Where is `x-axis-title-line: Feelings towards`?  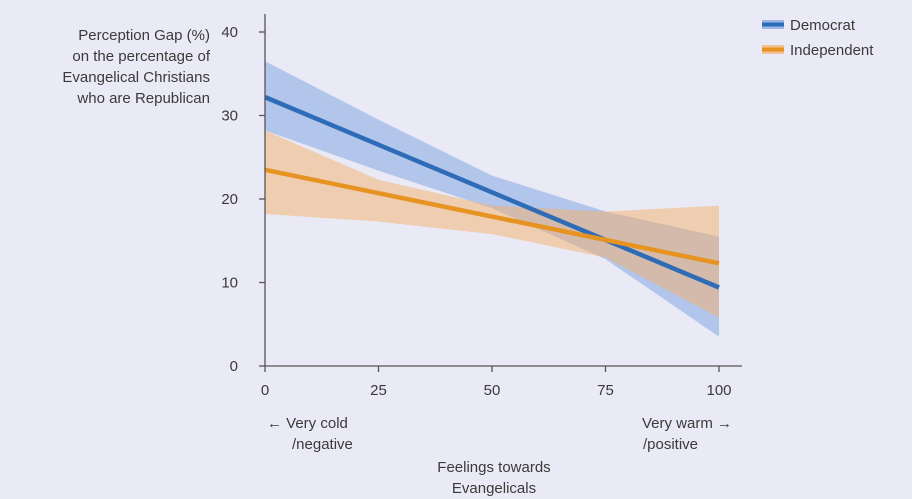
x-axis-title-line: Feelings towards is located at coordinates (493, 467).